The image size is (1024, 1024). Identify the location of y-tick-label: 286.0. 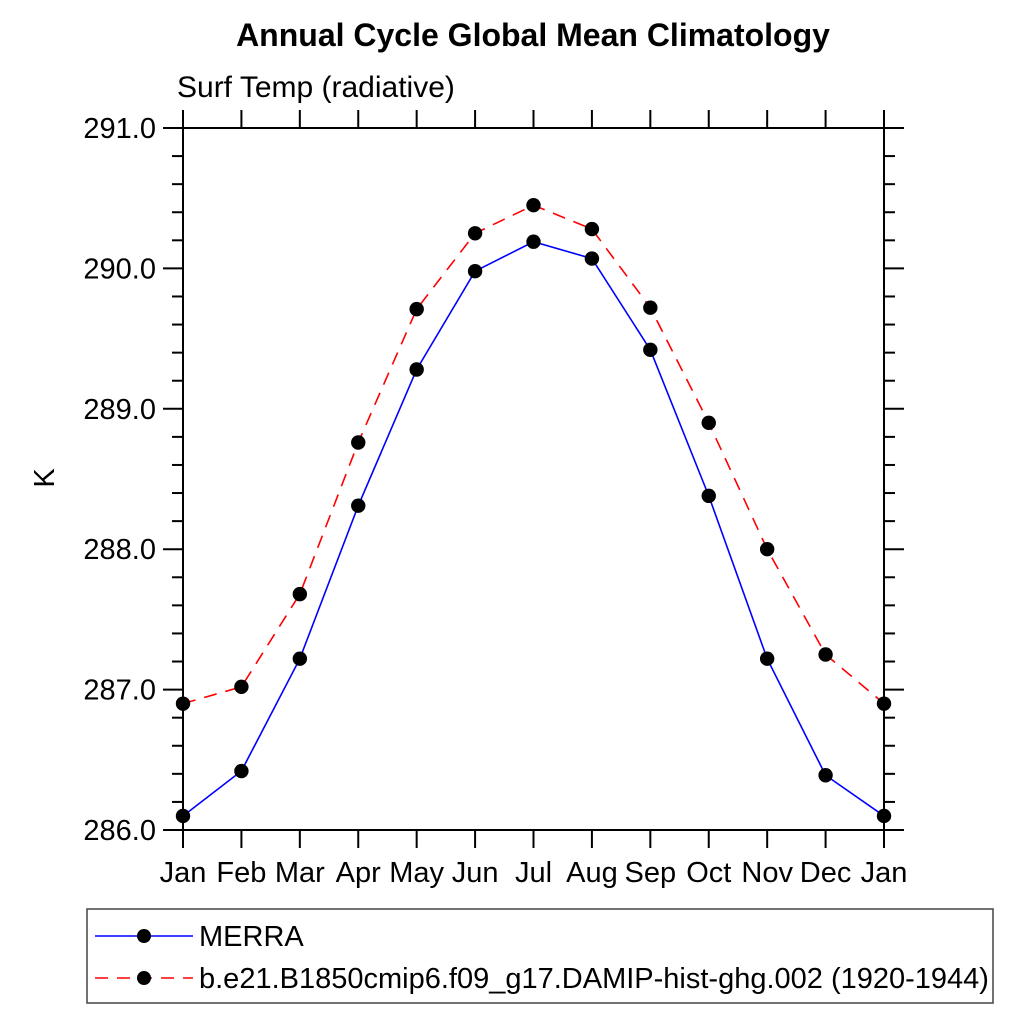
(119, 831).